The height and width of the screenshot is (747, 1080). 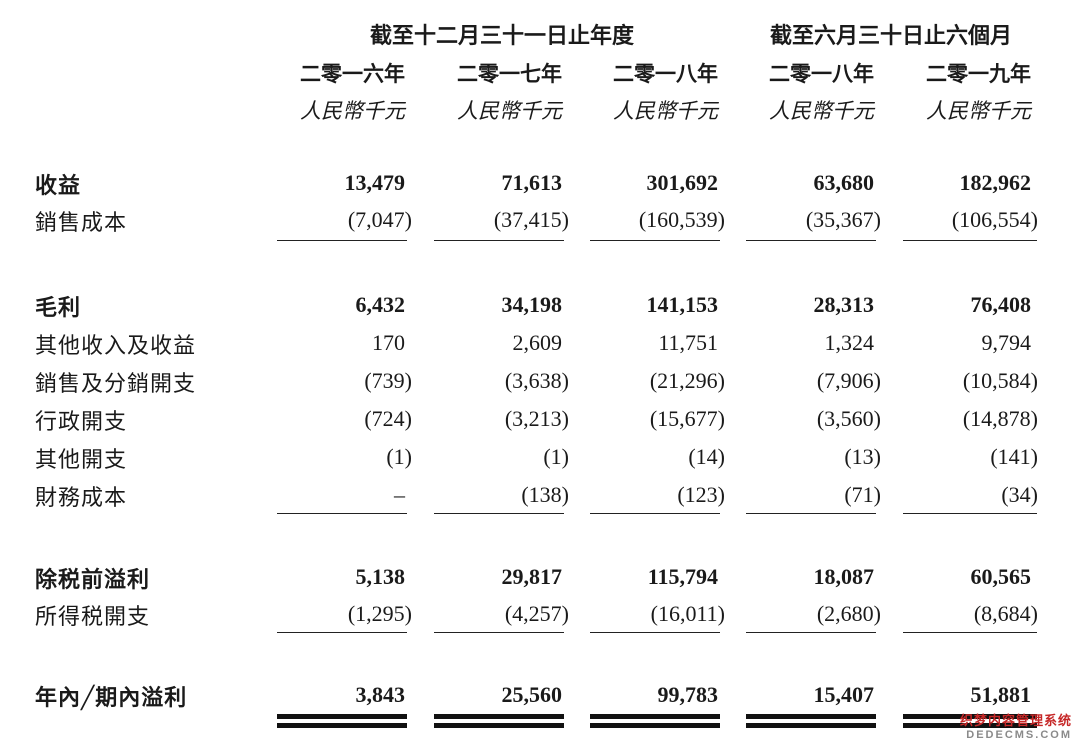 What do you see at coordinates (81, 498) in the screenshot?
I see `row-label: 財務成本` at bounding box center [81, 498].